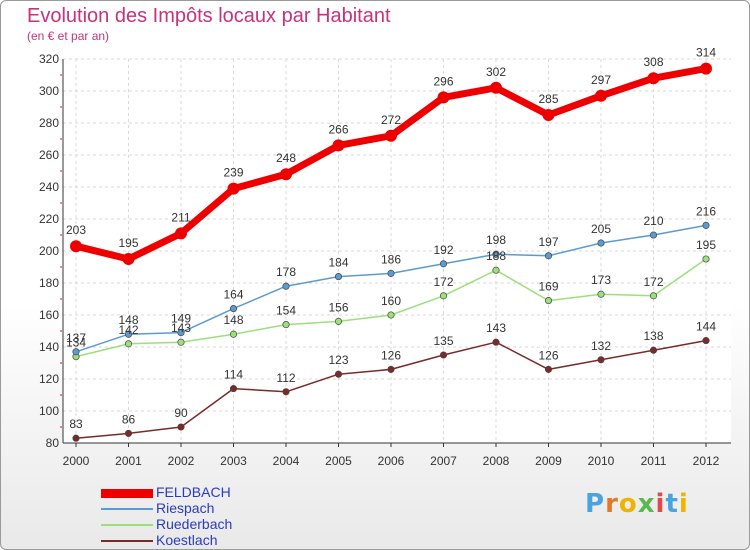 The width and height of the screenshot is (750, 550). I want to click on y-tick-label: 220, so click(49, 219).